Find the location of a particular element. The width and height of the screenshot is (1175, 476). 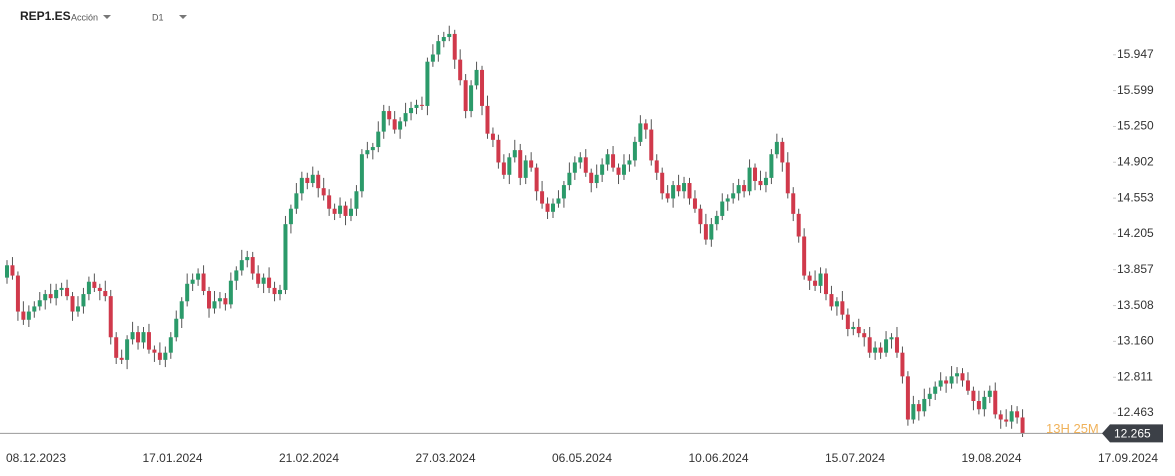

last-price-label: 12.265 is located at coordinates (1132, 434).